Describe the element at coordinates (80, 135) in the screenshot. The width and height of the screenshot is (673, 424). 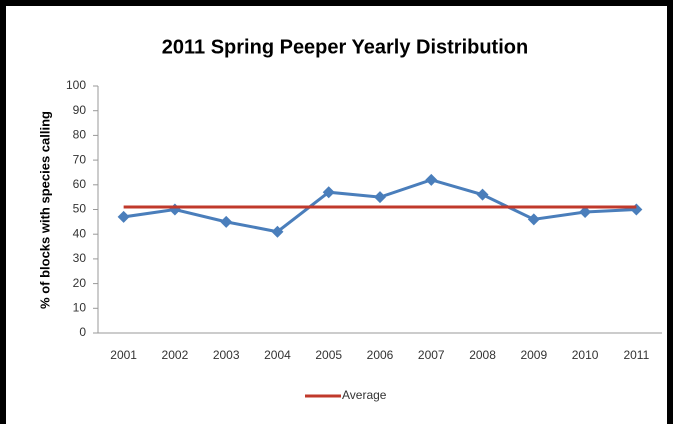
I see `y-tick-label: 80` at that location.